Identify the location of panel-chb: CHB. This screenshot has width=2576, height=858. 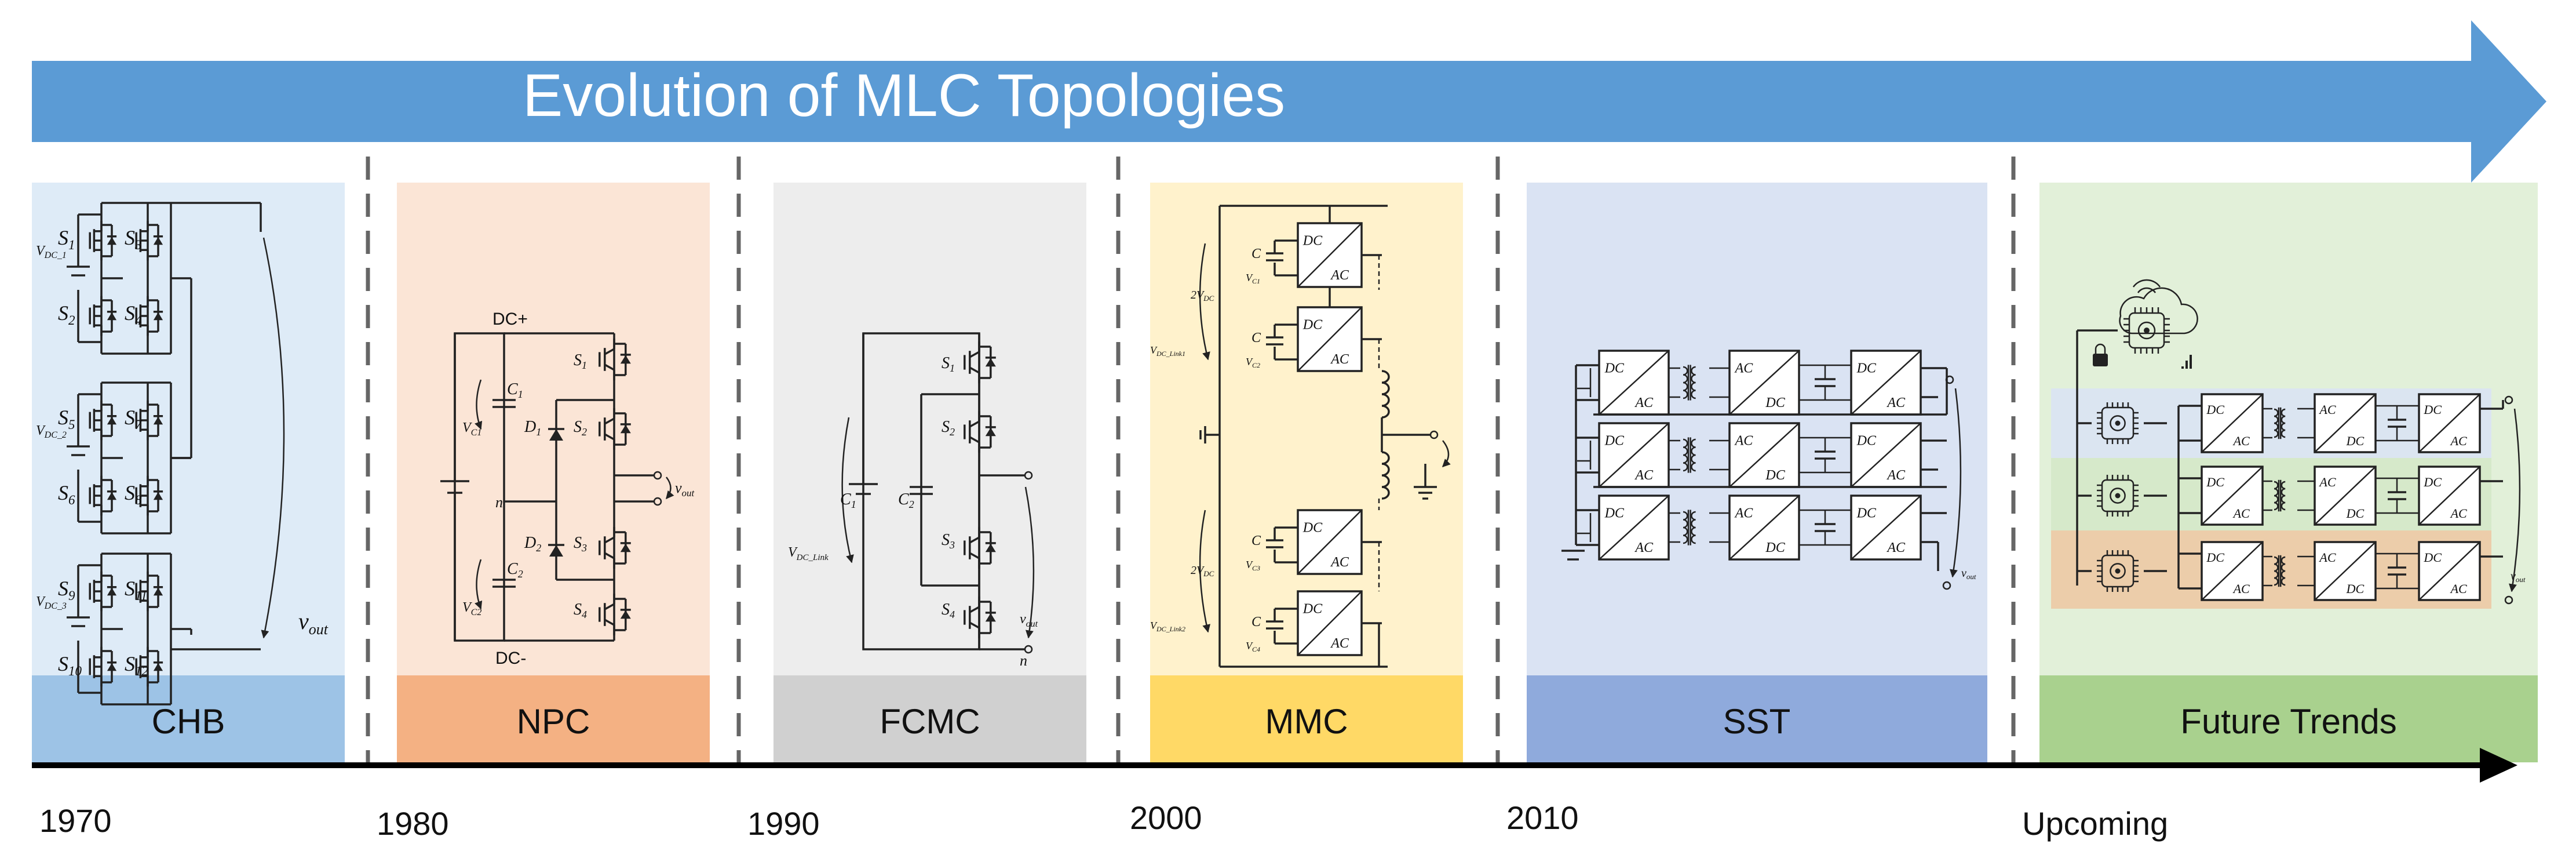
(188, 472).